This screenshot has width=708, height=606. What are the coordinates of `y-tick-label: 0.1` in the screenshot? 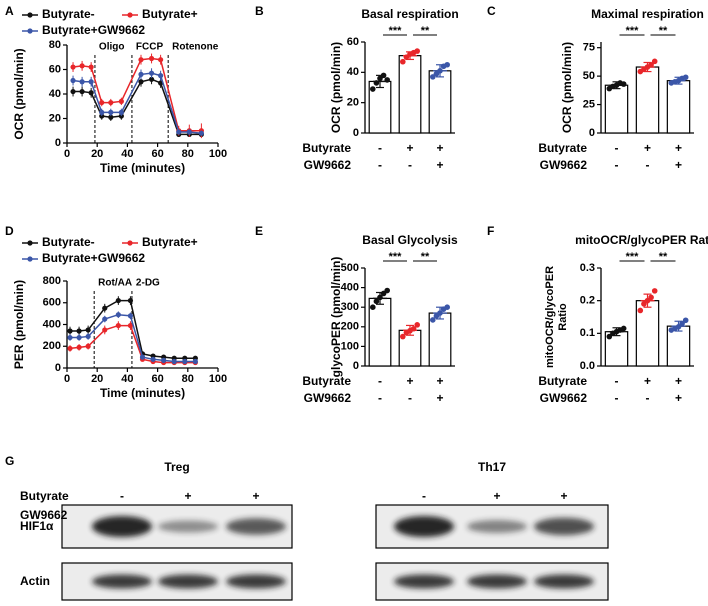 It's located at (587, 333).